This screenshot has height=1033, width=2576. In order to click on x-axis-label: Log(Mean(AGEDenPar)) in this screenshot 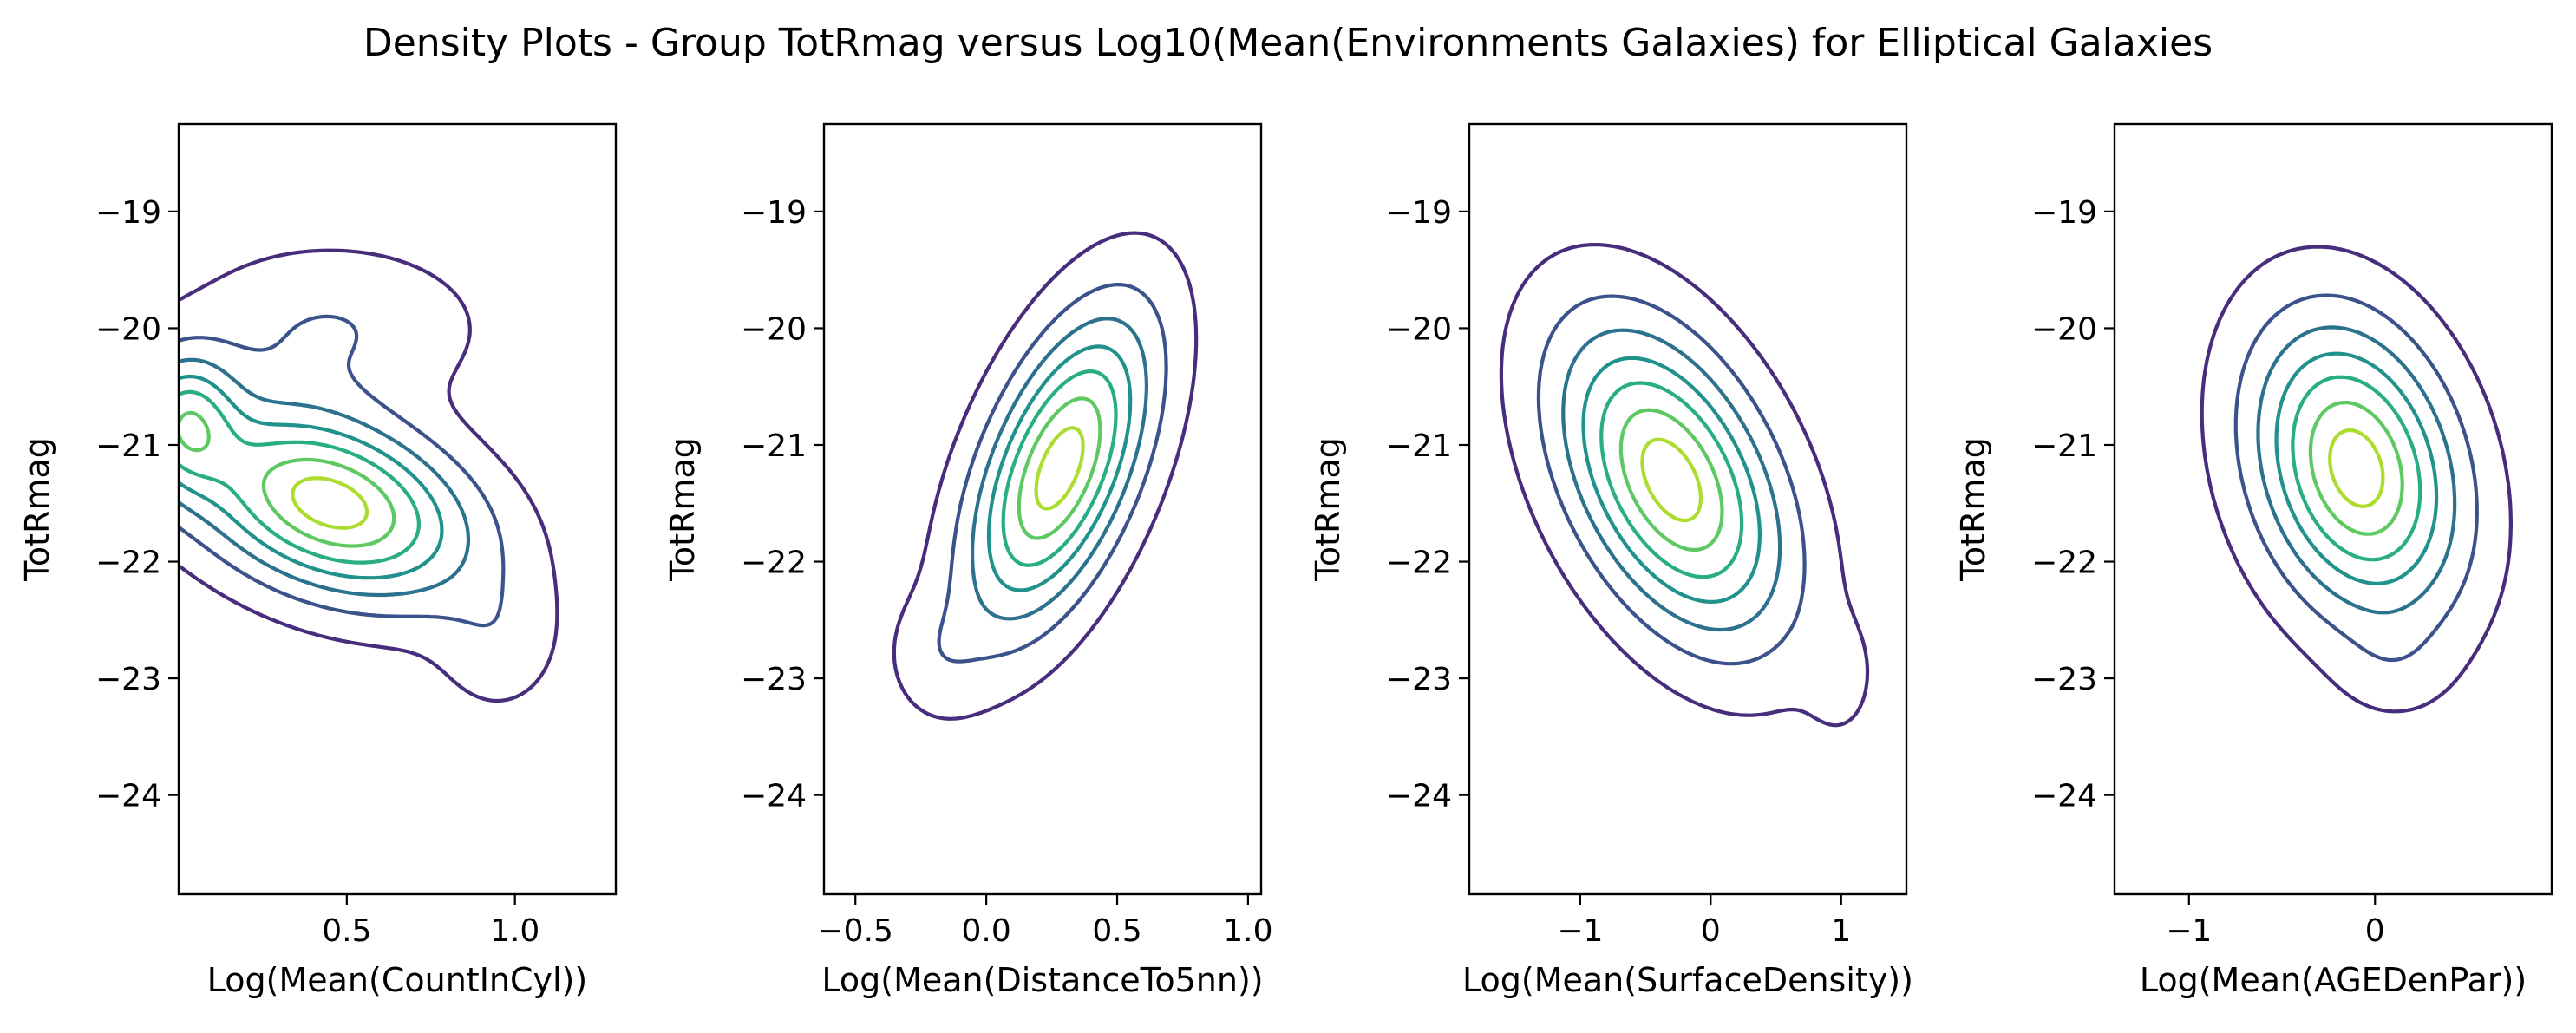, I will do `click(2333, 980)`.